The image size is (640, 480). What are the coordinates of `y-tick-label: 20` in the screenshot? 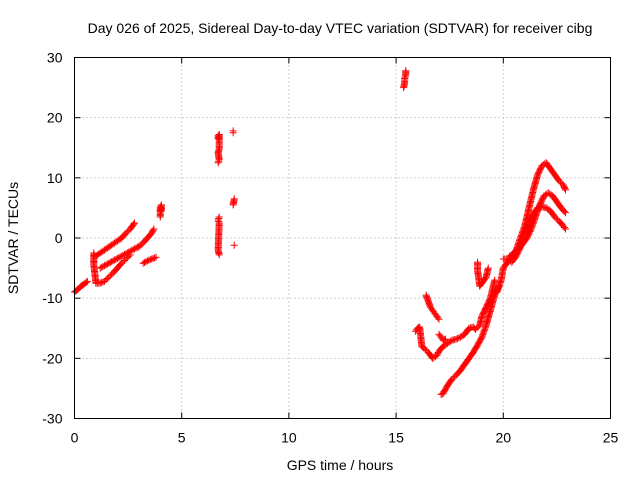 It's located at (55, 118).